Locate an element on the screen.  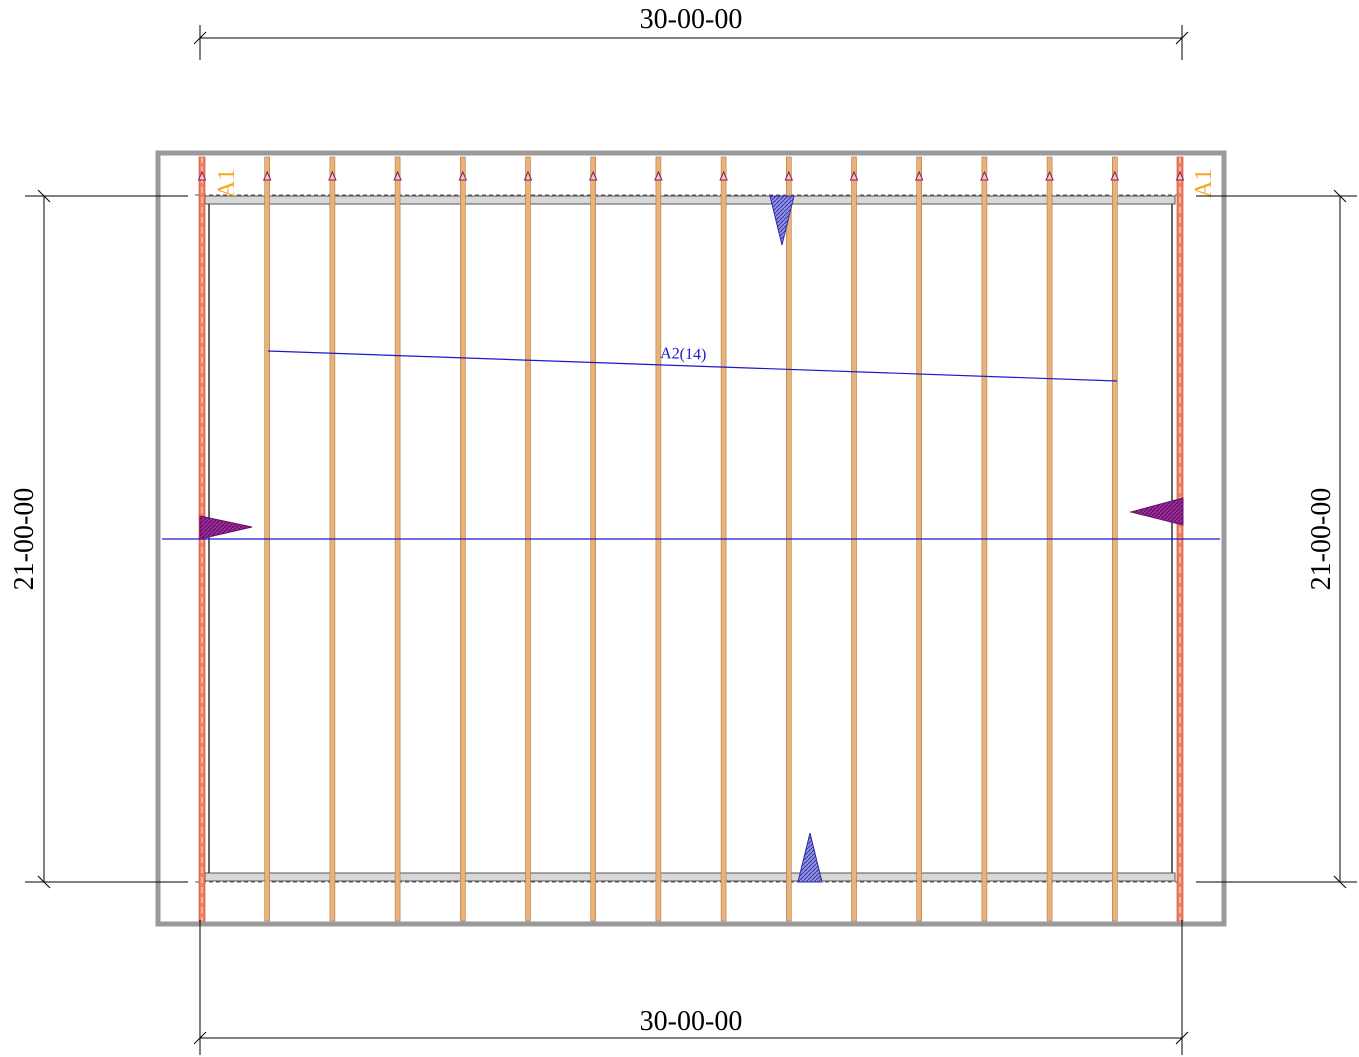
top-load-marker is located at coordinates (782, 220).